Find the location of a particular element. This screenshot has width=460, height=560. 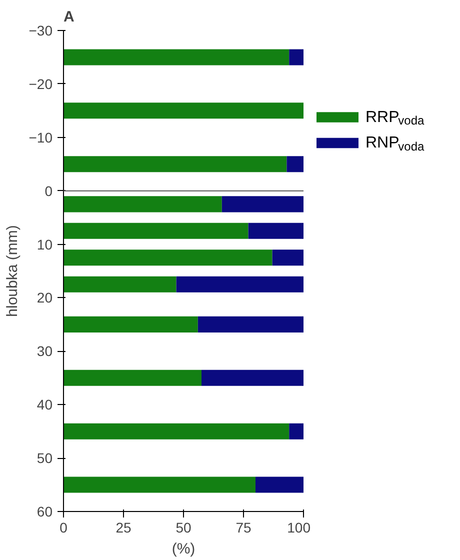

x-tick-label: 50 is located at coordinates (184, 528).